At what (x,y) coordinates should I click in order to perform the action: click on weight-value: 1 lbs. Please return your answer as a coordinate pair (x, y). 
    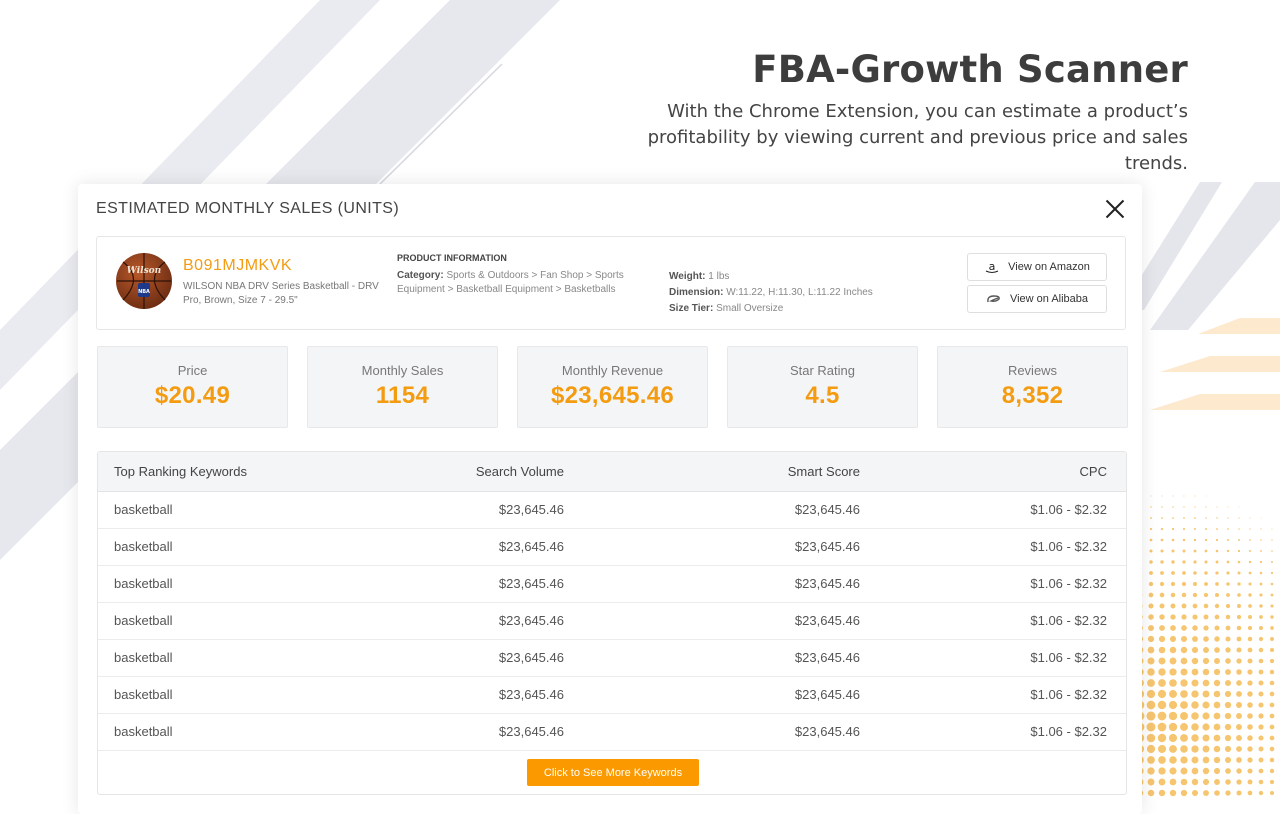
    Looking at the image, I should click on (719, 276).